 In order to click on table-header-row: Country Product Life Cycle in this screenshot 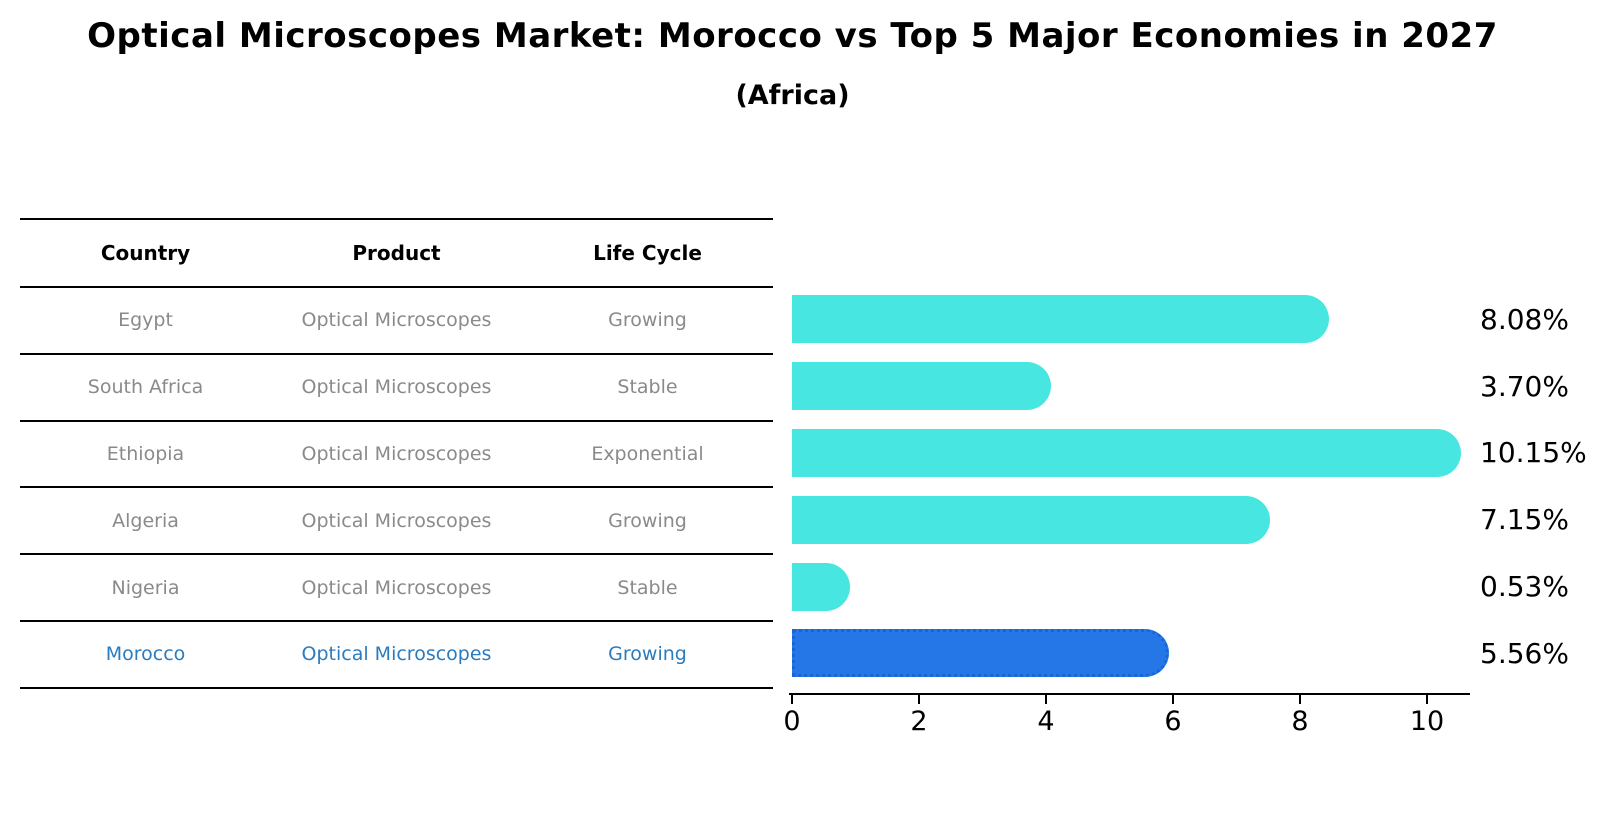, I will do `click(396, 254)`.